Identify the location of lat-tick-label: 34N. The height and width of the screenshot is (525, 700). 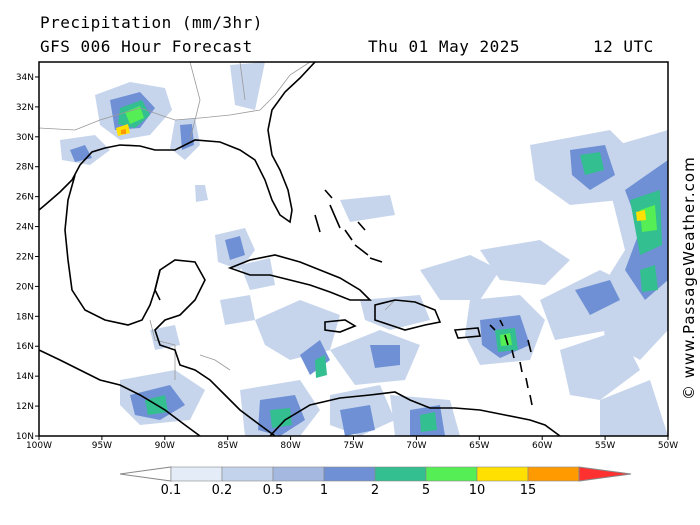
(25, 78).